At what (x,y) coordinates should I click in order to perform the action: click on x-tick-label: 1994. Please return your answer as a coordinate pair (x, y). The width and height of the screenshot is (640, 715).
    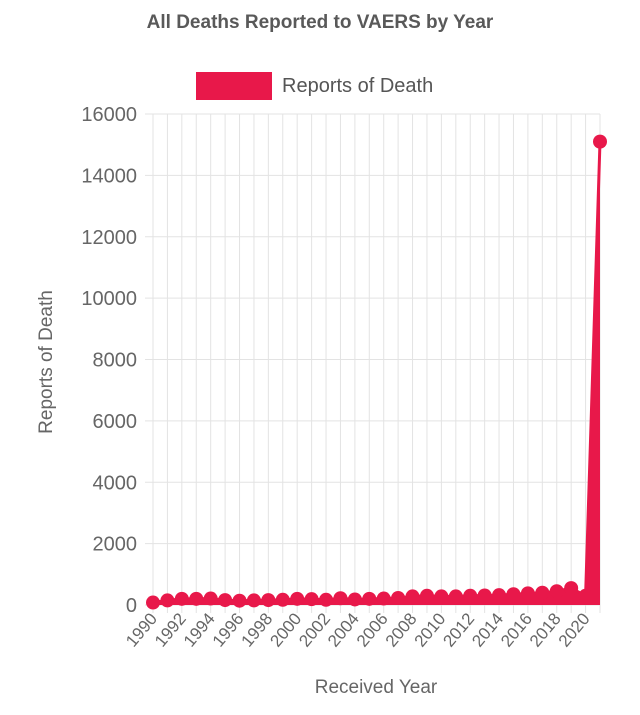
    Looking at the image, I should click on (199, 629).